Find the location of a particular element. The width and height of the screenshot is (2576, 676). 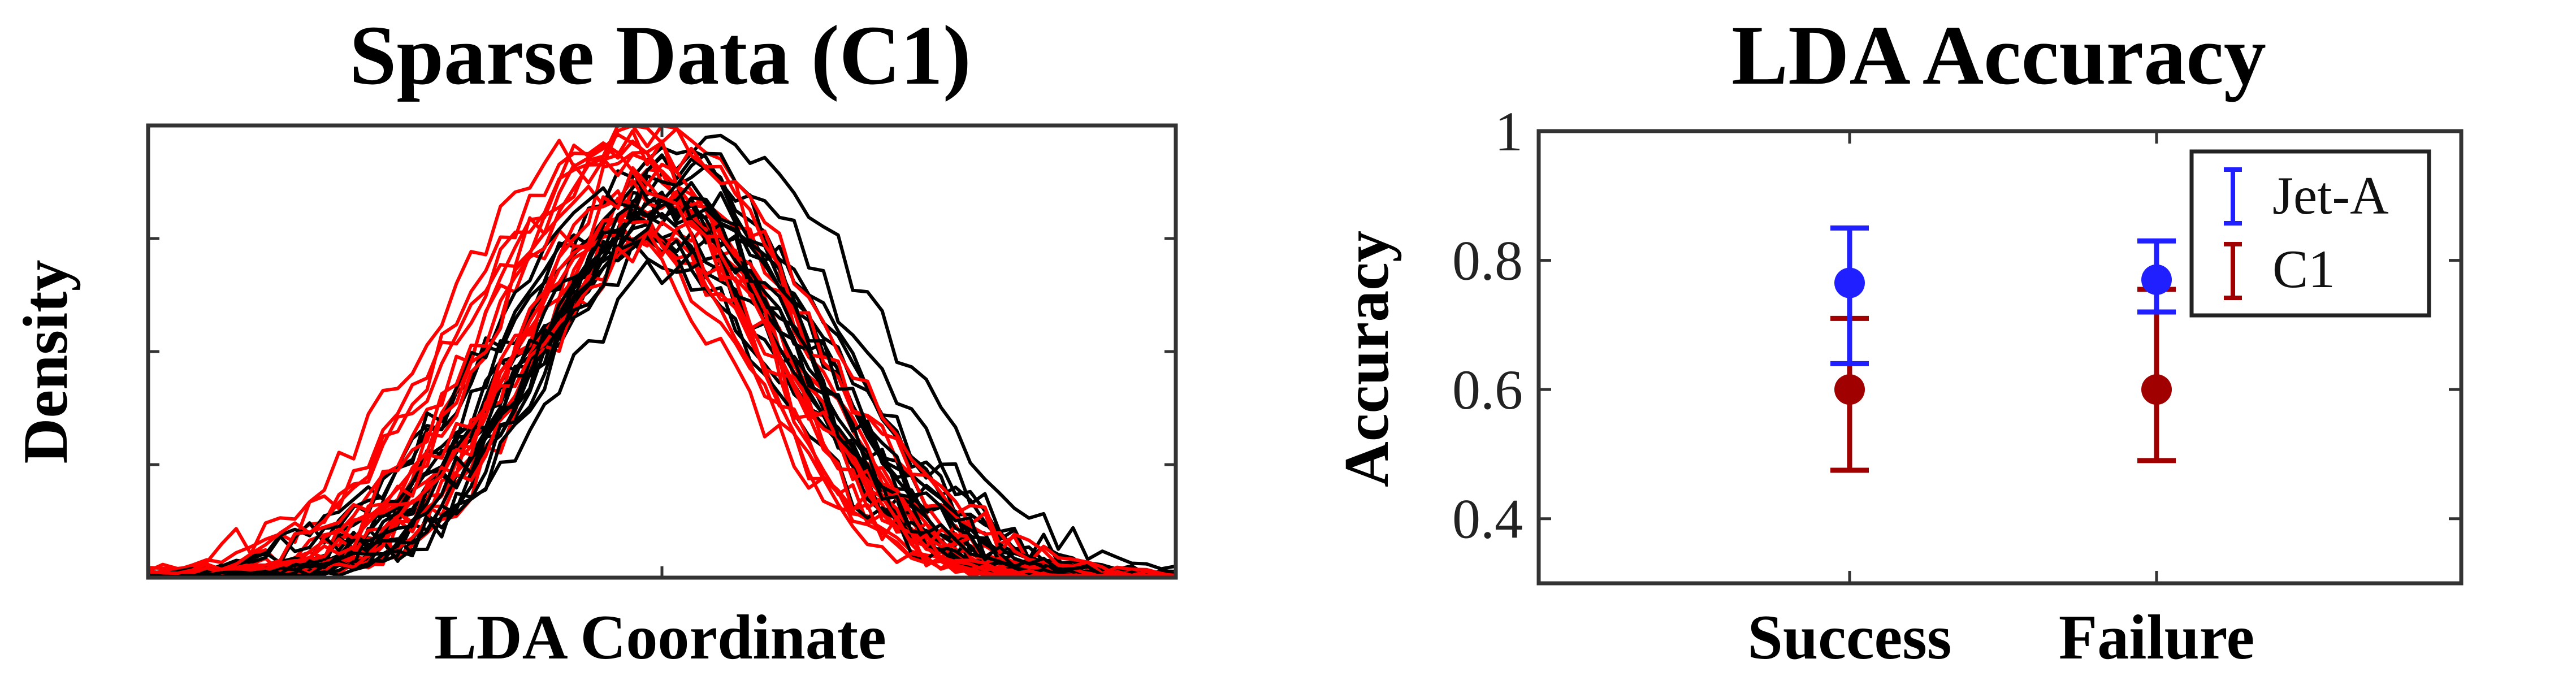

right-x-category-label: Failure is located at coordinates (2156, 638).